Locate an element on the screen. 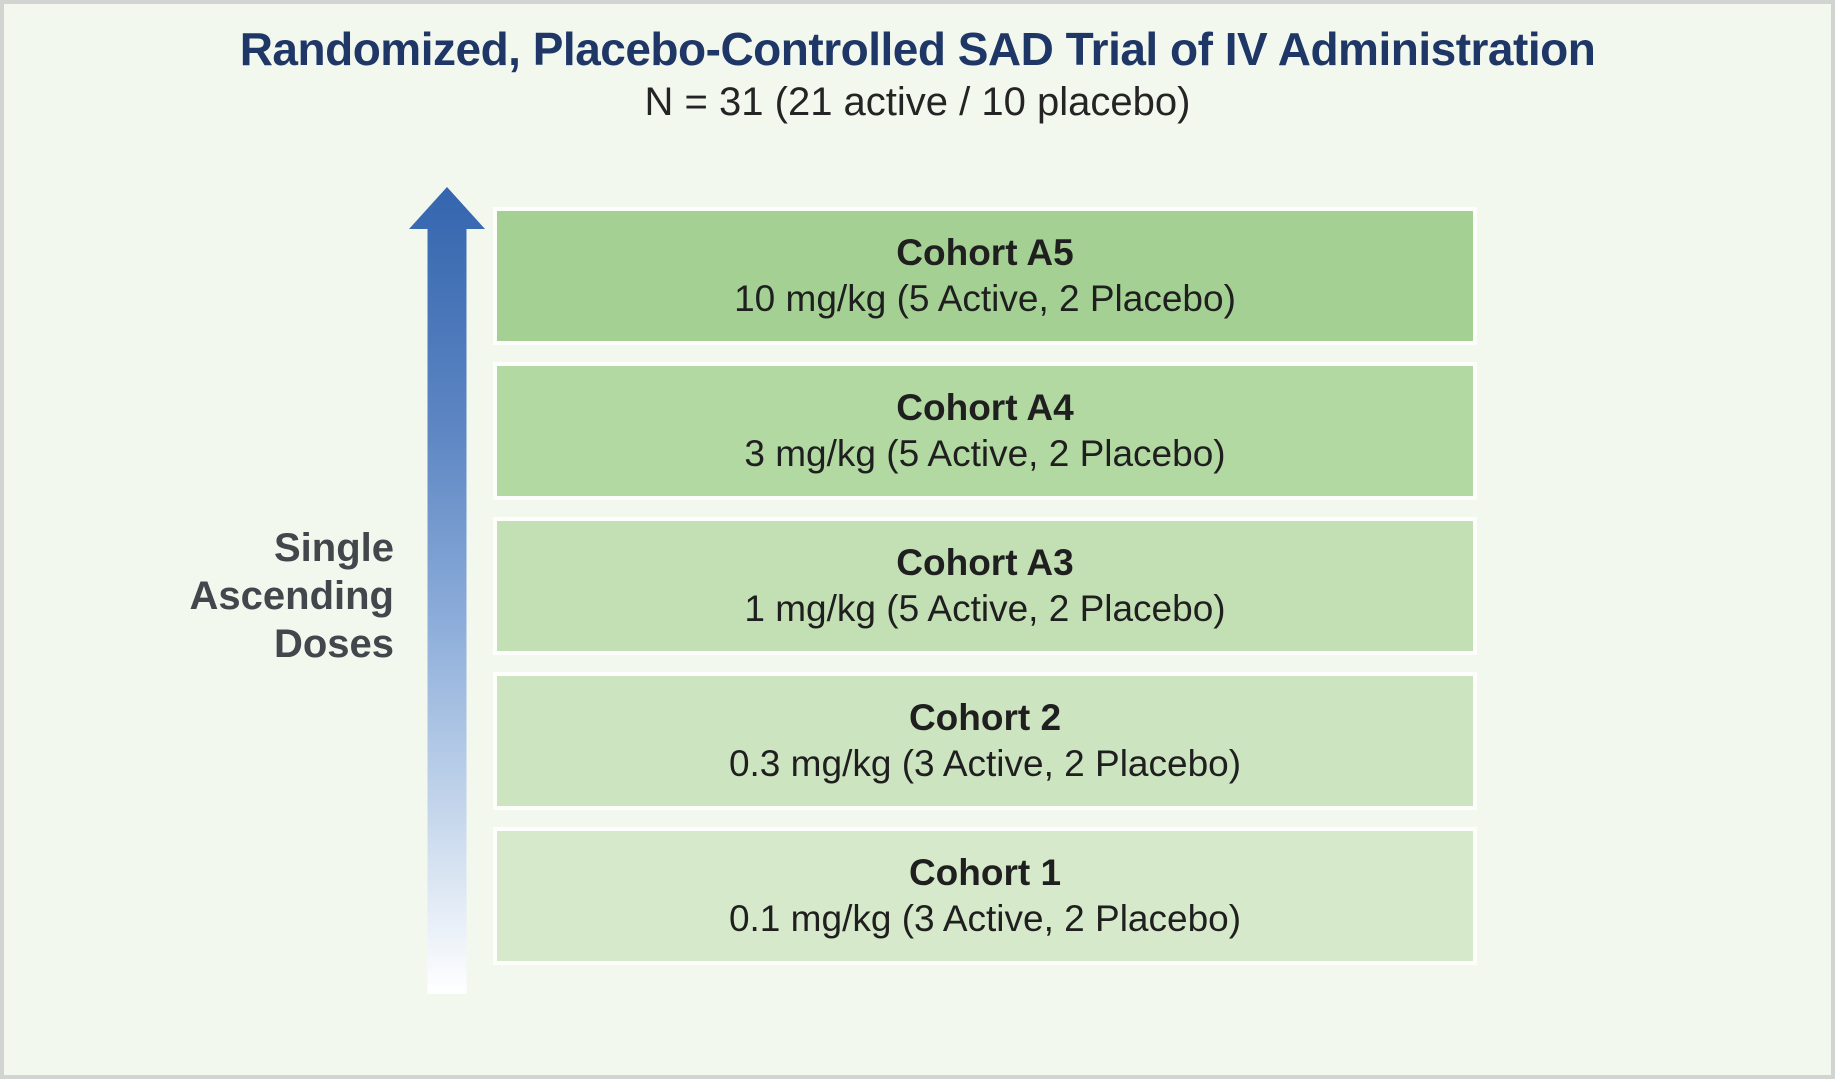 Image resolution: width=1835 pixels, height=1079 pixels. ascending-dose-arrow is located at coordinates (447, 590).